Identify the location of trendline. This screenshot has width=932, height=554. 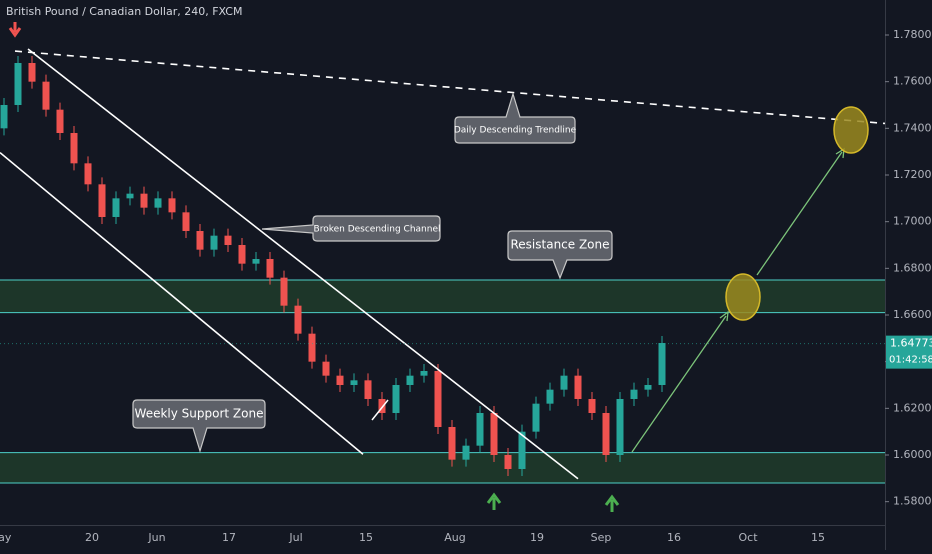
(450, 87).